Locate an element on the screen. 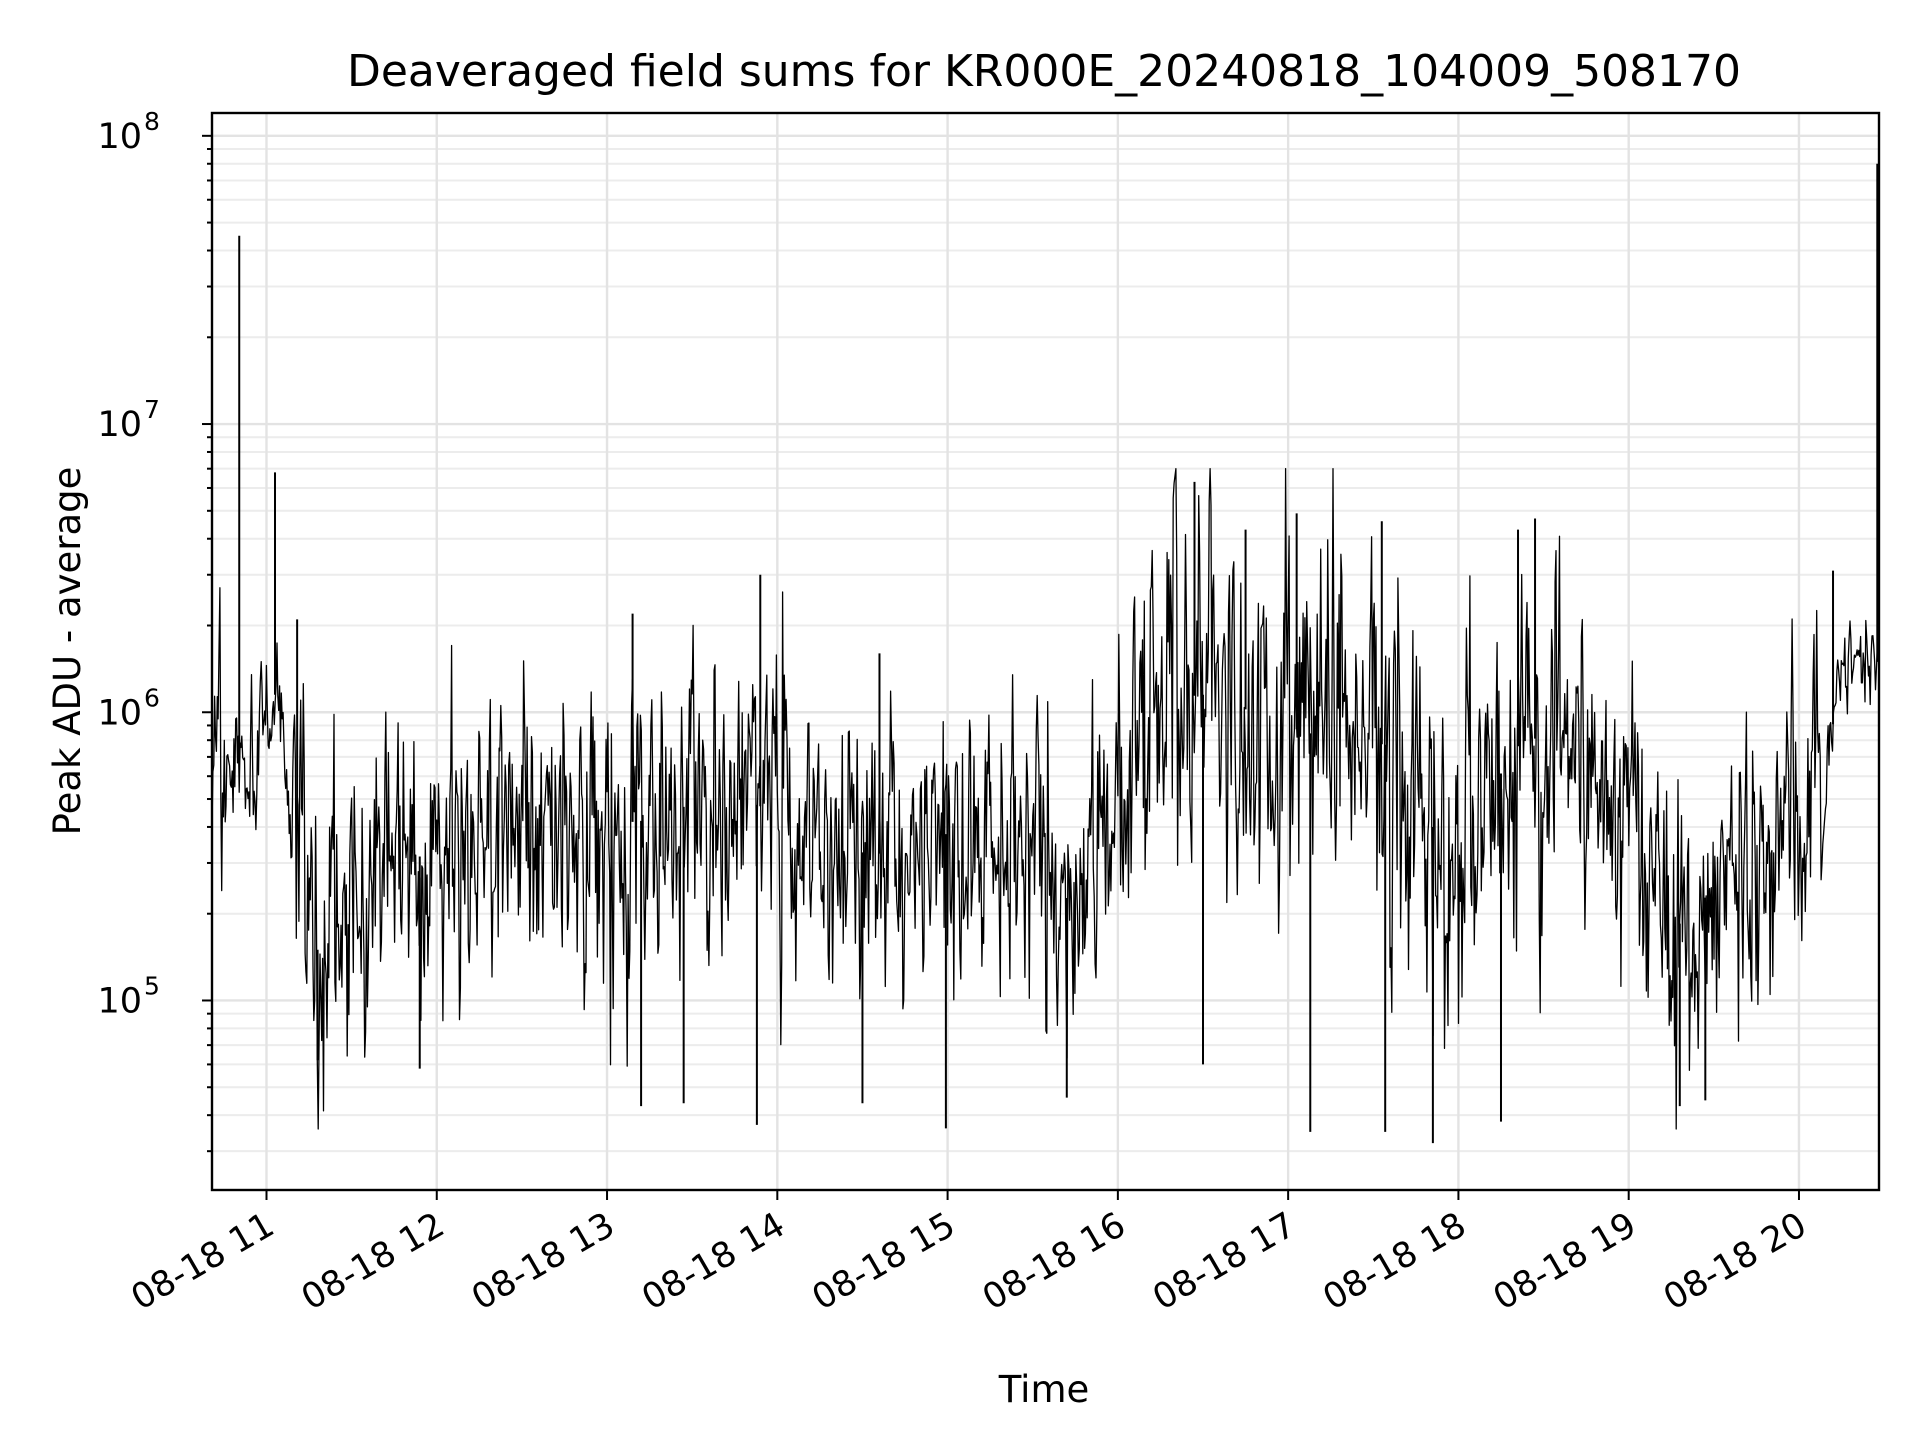 The image size is (1920, 1440). y-axis-label: Peak ADU - average is located at coordinates (67, 651).